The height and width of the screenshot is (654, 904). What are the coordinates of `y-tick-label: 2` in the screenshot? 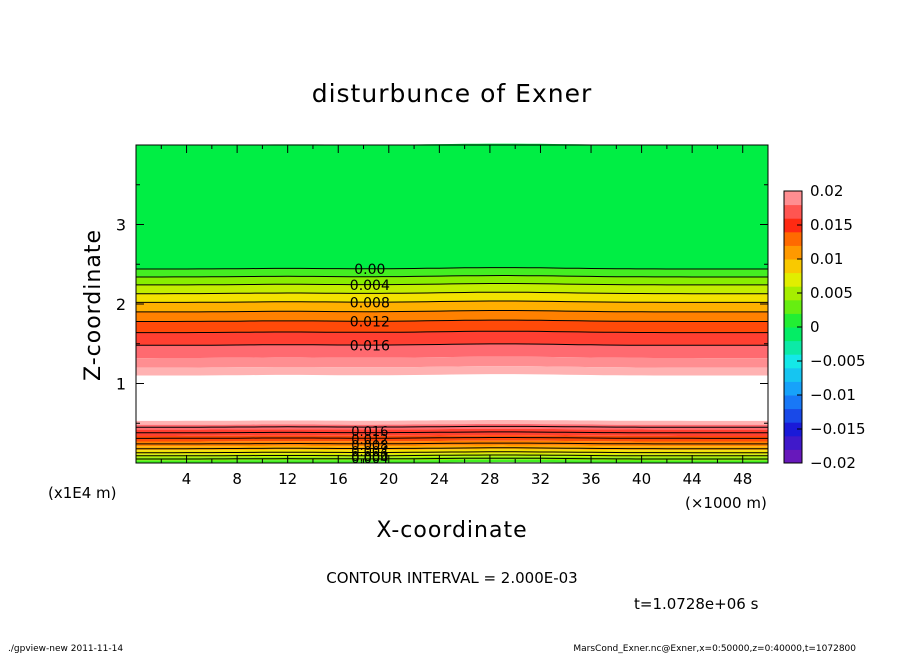 It's located at (121, 304).